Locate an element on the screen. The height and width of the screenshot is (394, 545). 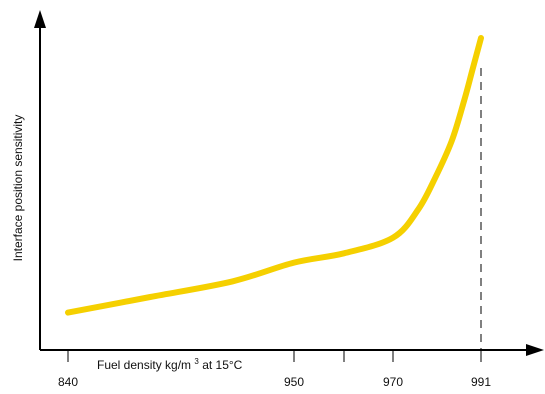
x-axis-arrow is located at coordinates (535, 350).